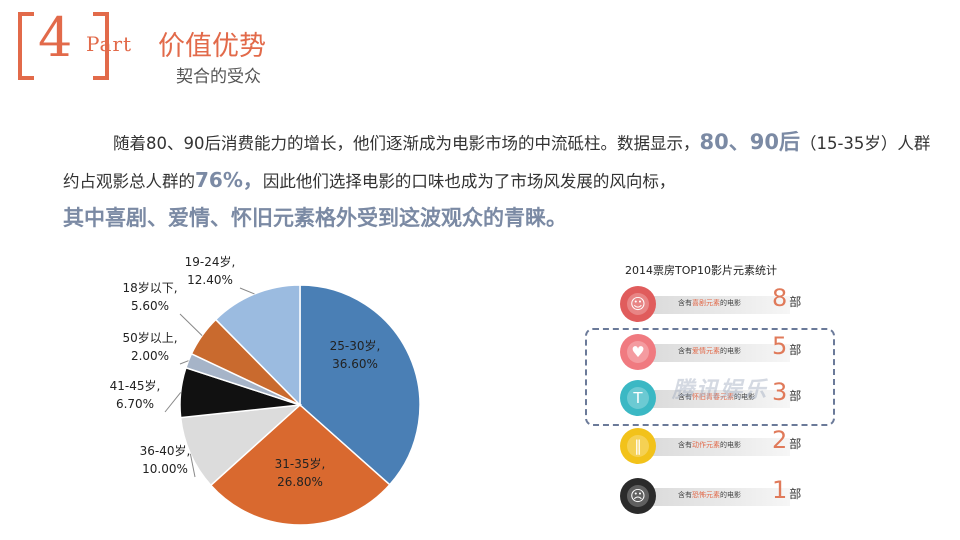 The height and width of the screenshot is (540, 960). I want to click on paragraph-highlight-1: 80、90后, so click(749, 142).